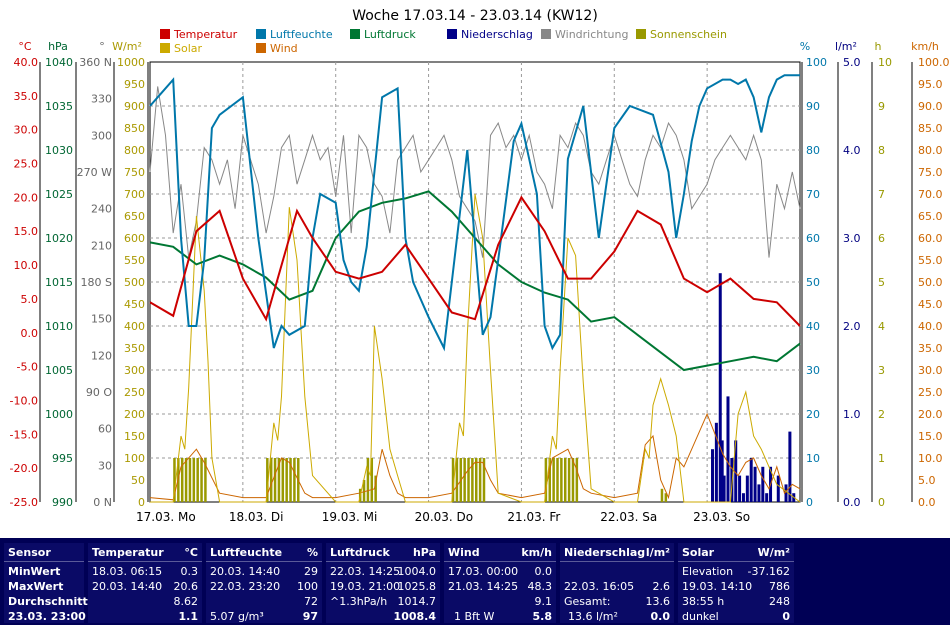 This screenshot has height=625, width=950. What do you see at coordinates (475, 261) in the screenshot?
I see `temperatur-series-line` at bounding box center [475, 261].